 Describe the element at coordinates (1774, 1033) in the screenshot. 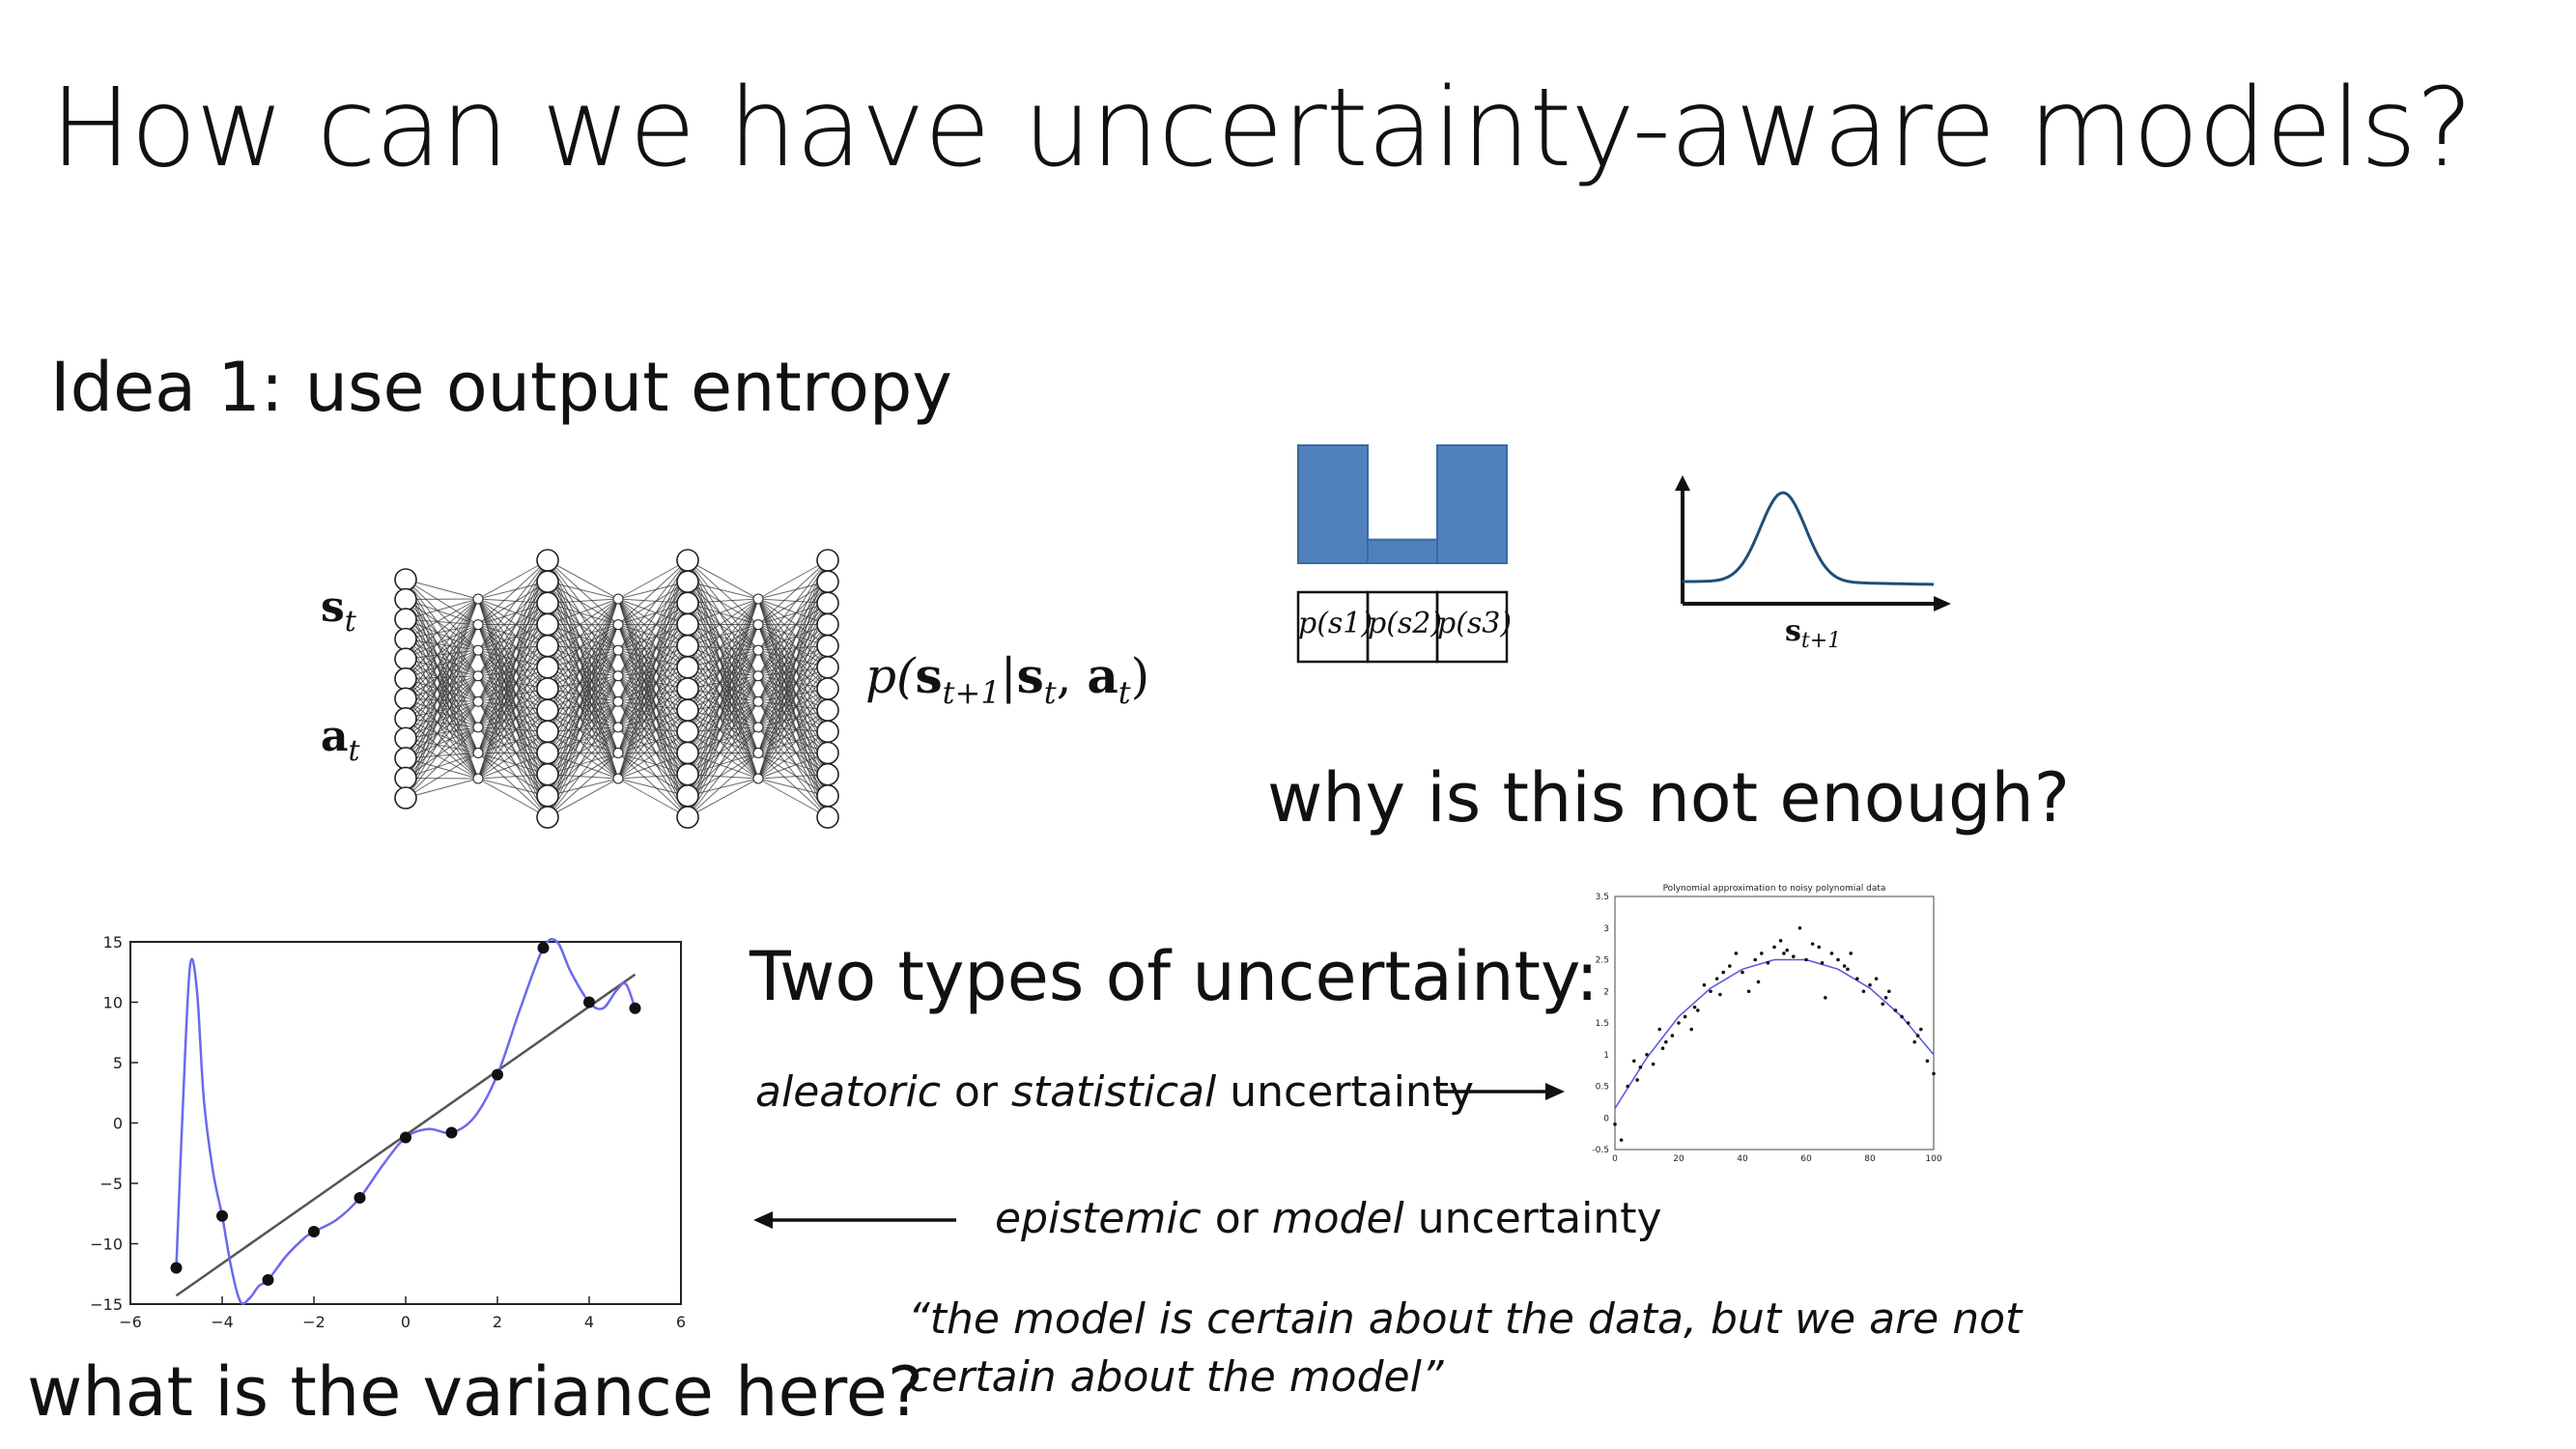

I see `chart2-fit-curve` at that location.